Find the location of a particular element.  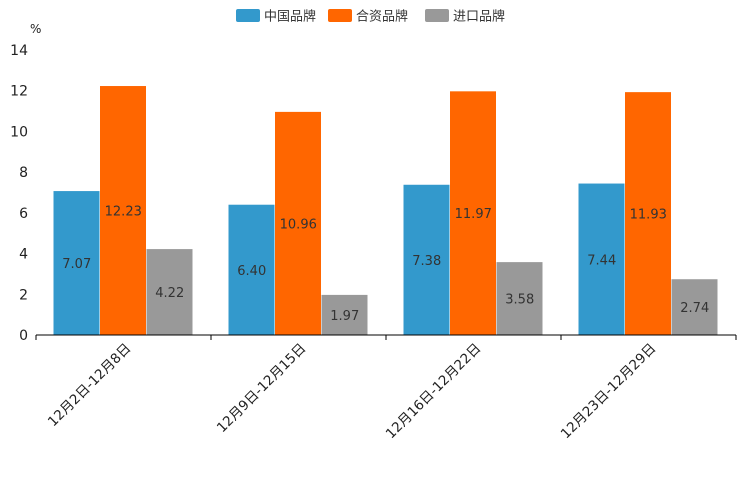

bar-合资品牌-2 is located at coordinates (473, 213).